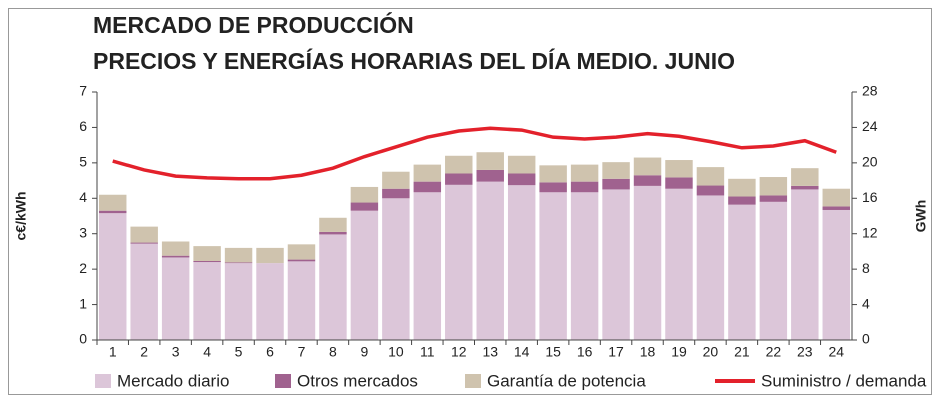  What do you see at coordinates (774, 352) in the screenshot?
I see `x-tick-label: 22` at bounding box center [774, 352].